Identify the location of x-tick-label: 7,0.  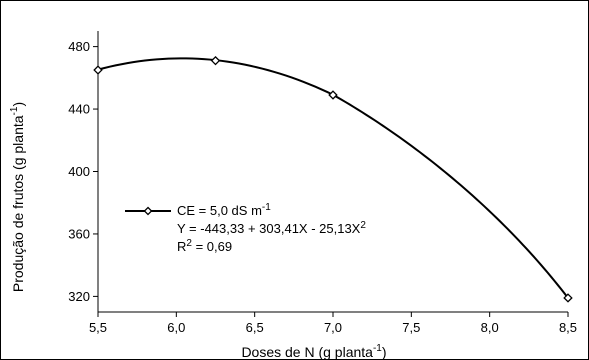
(333, 327).